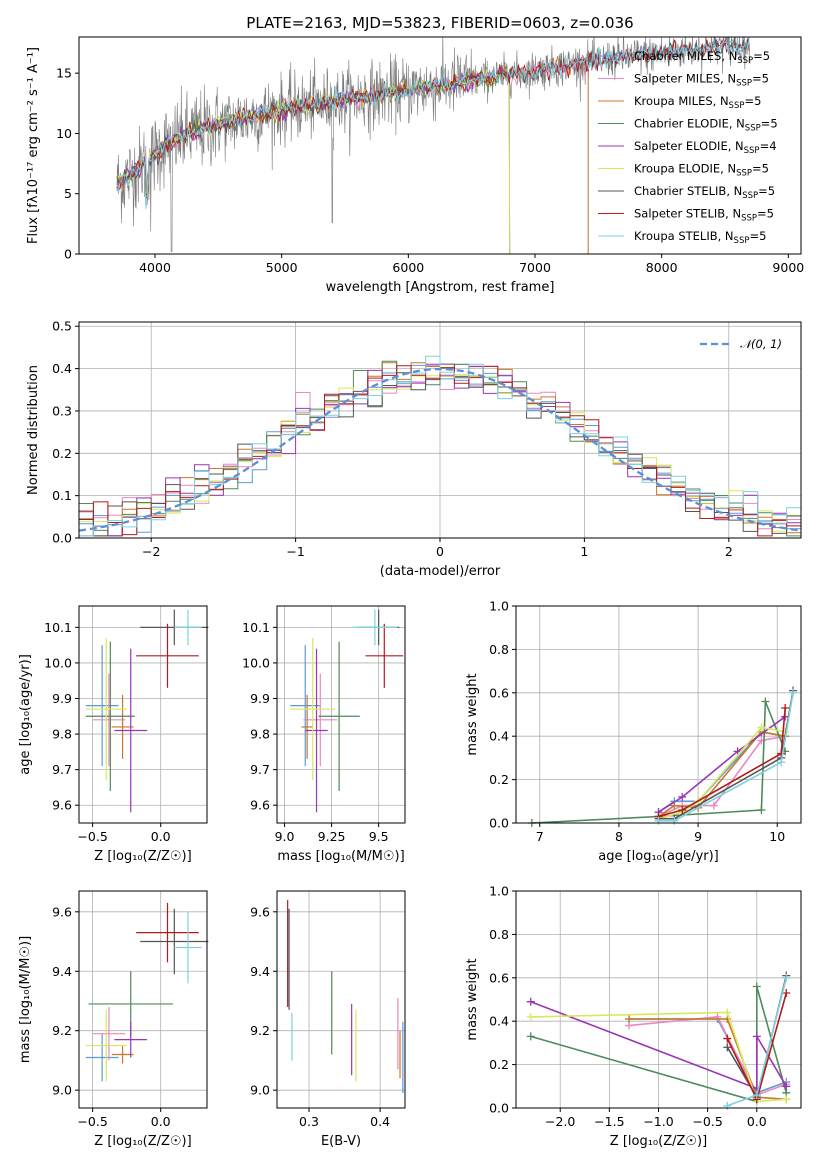  I want to click on y-tick-label: 0.6, so click(499, 692).